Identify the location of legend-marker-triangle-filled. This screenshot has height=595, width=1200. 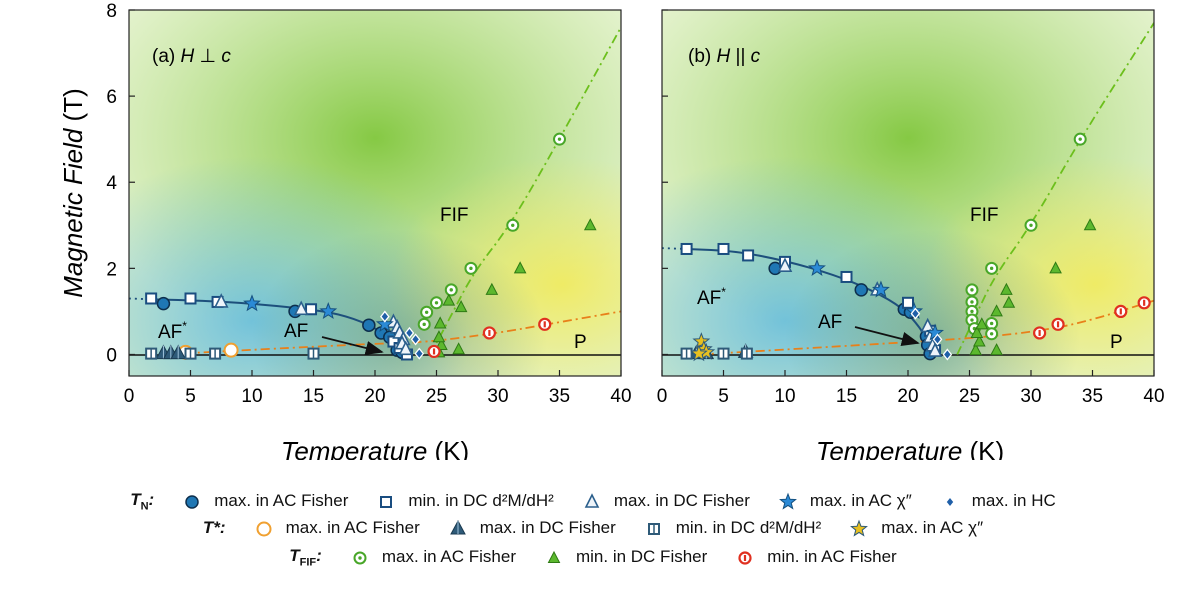
(457, 527).